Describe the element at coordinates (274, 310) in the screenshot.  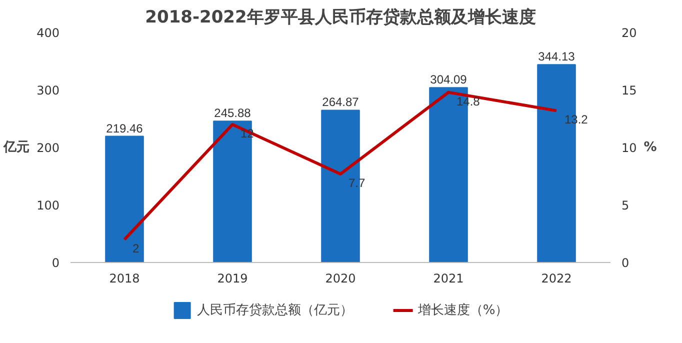
I see `legend-label: 人民币存贷款总额（亿元）` at that location.